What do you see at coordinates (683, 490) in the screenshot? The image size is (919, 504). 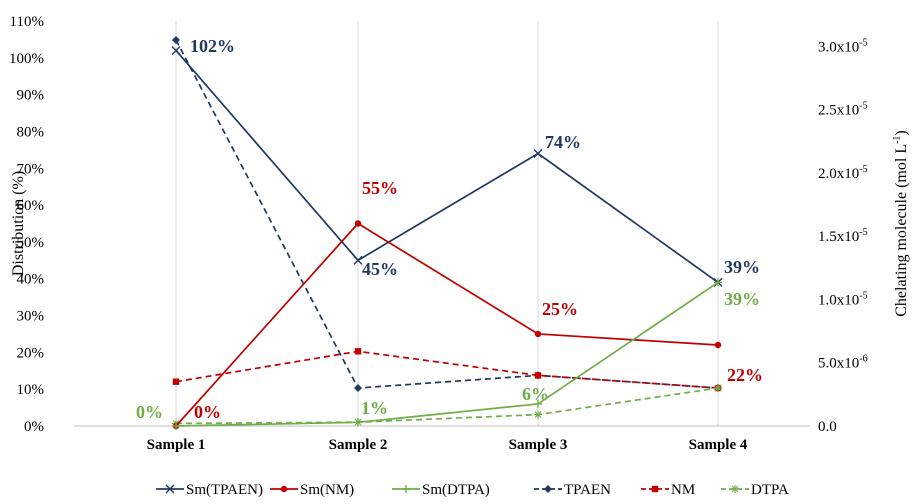 I see `legend-label: NM` at bounding box center [683, 490].